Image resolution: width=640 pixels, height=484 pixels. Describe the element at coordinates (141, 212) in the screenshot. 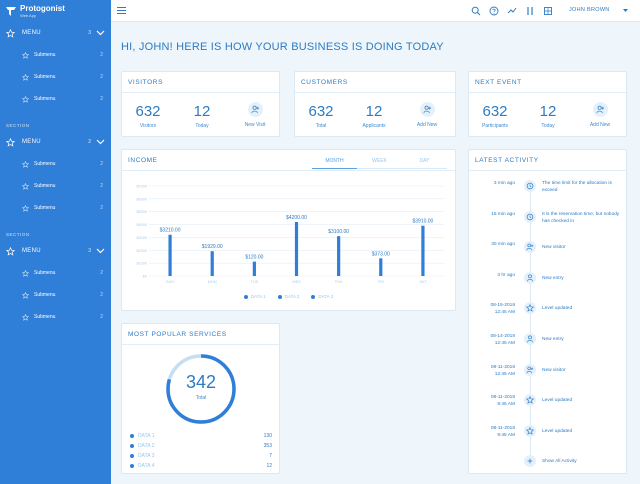

I see `y-tick-label: $5000` at that location.